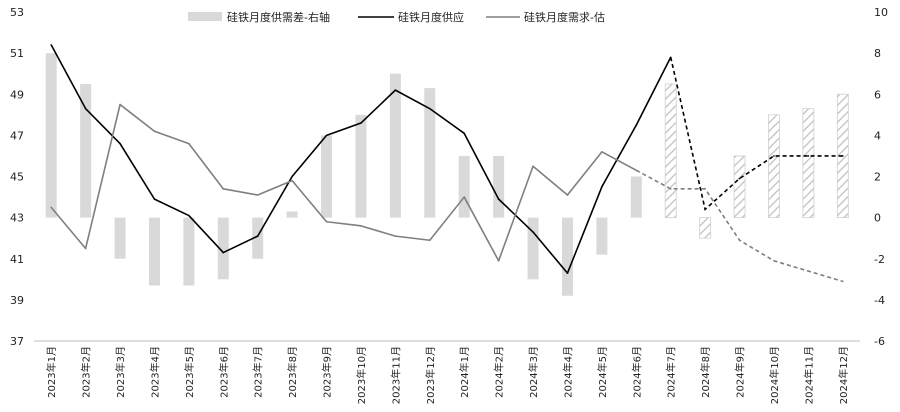  Describe the element at coordinates (774, 375) in the screenshot. I see `x-tick-label: 2024年10月` at that location.